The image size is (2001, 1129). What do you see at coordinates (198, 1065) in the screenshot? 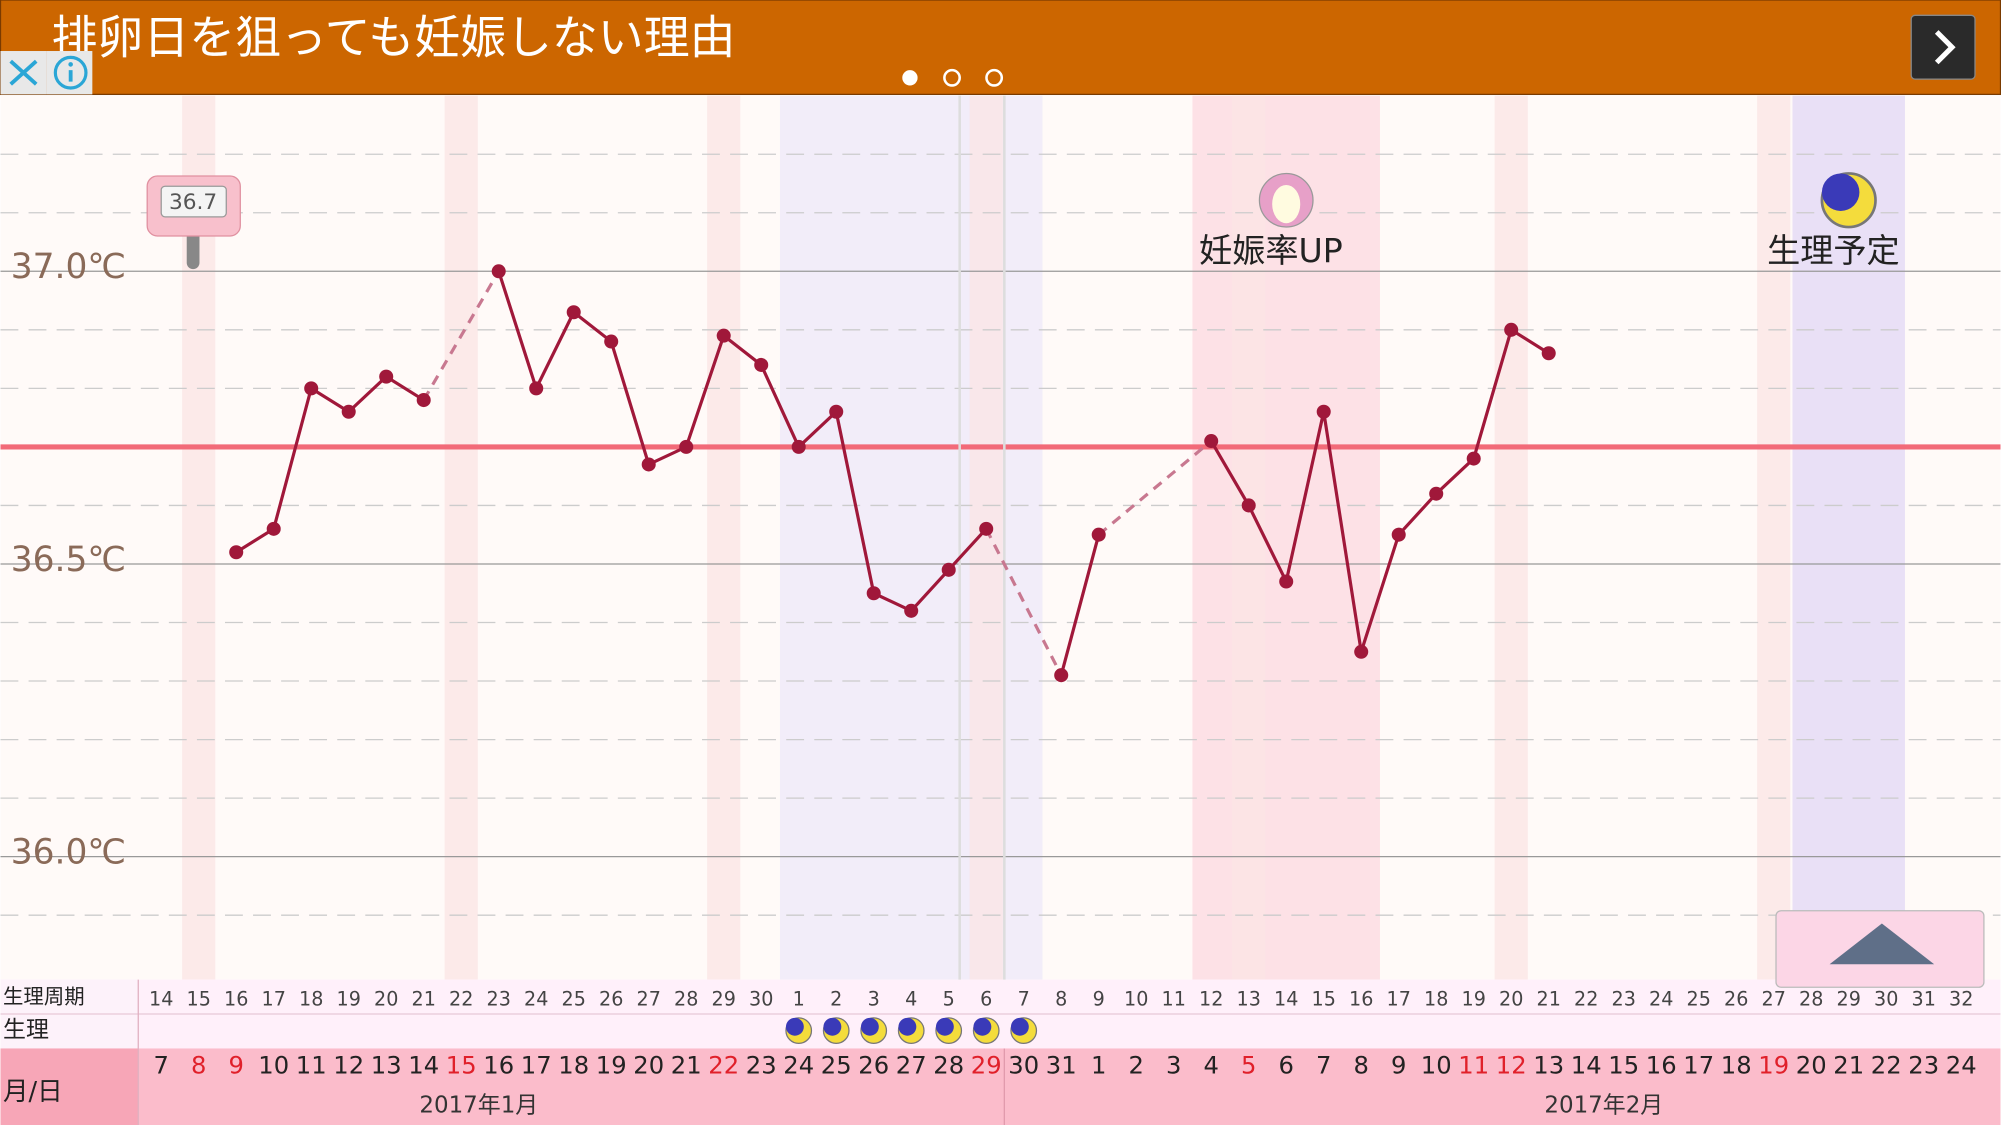
I see `date-label: 8` at bounding box center [198, 1065].